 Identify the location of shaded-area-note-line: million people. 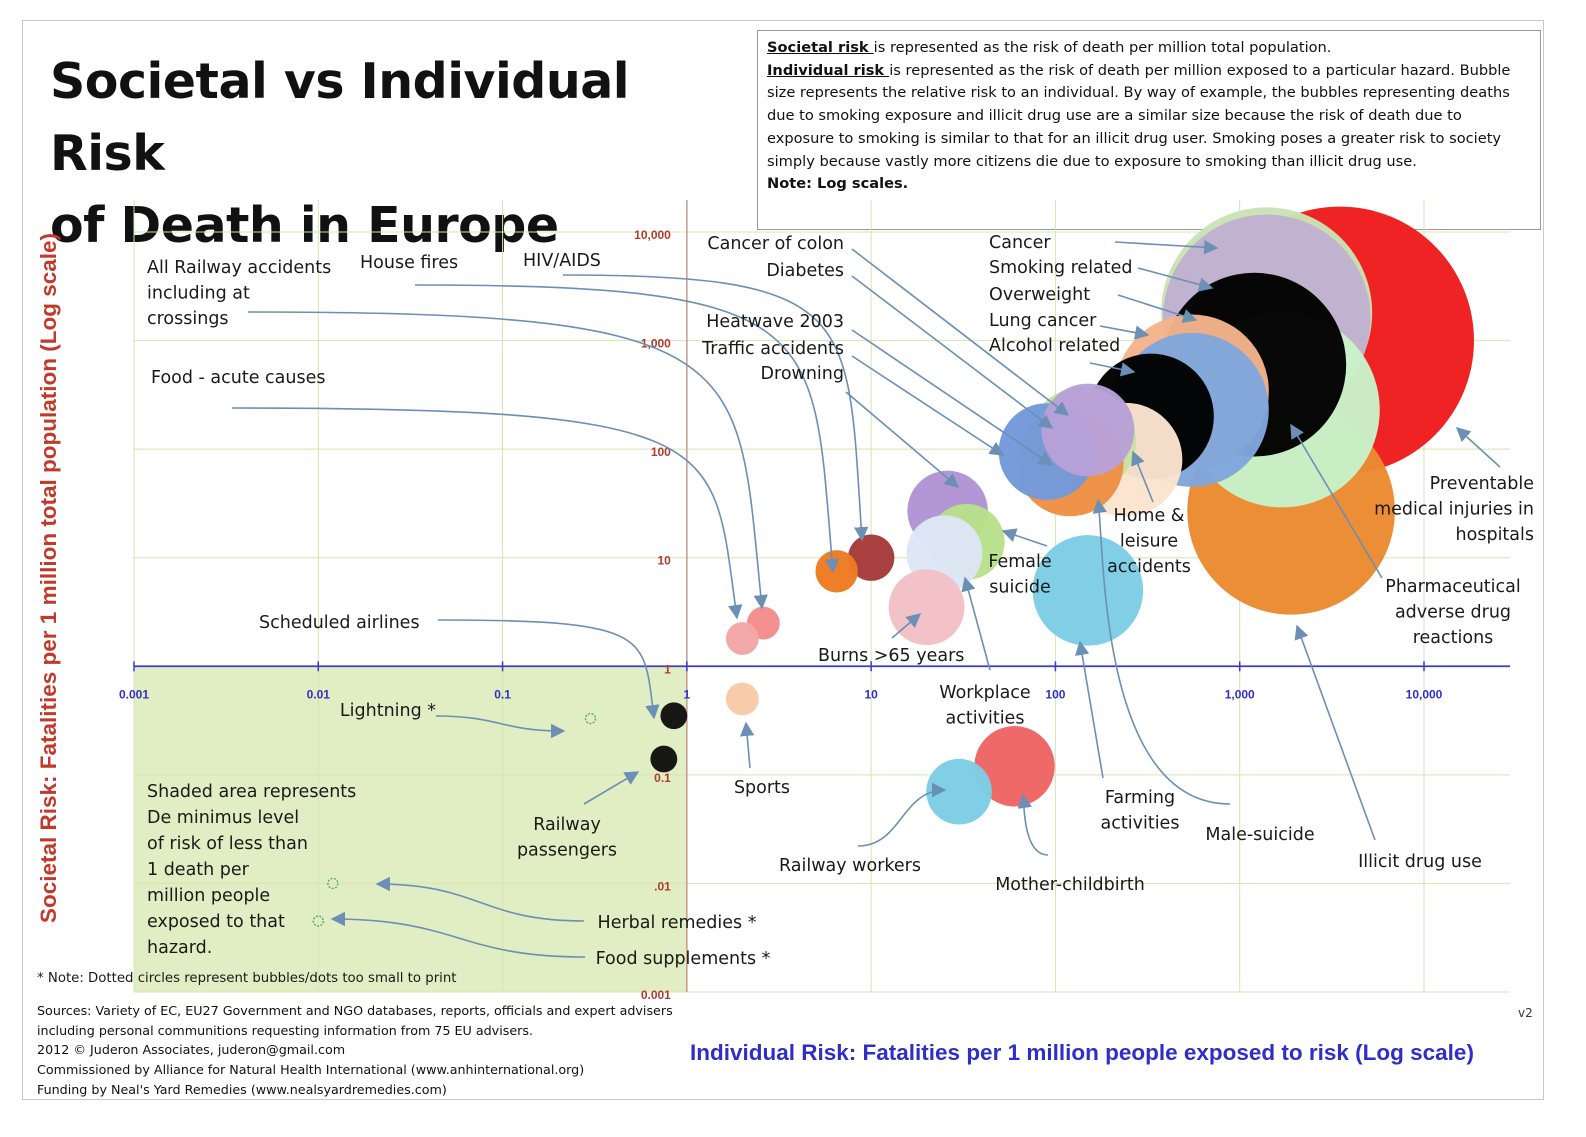
(208, 896).